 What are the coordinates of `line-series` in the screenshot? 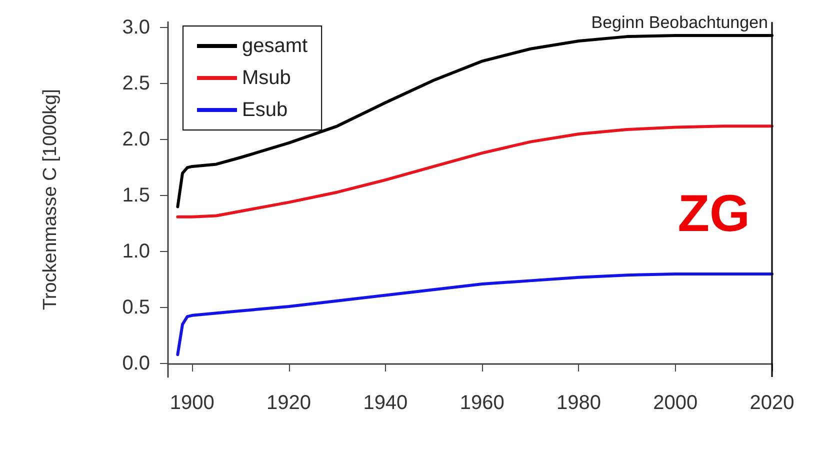 It's located at (475, 314).